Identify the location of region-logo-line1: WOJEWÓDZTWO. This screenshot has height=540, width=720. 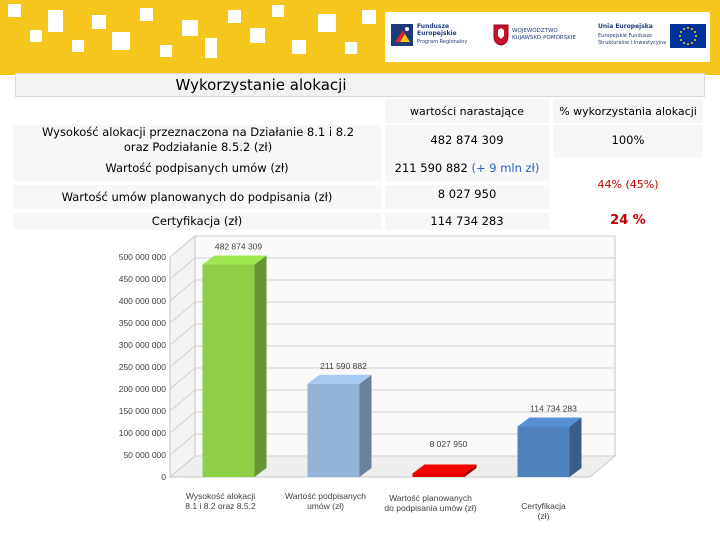
(535, 31).